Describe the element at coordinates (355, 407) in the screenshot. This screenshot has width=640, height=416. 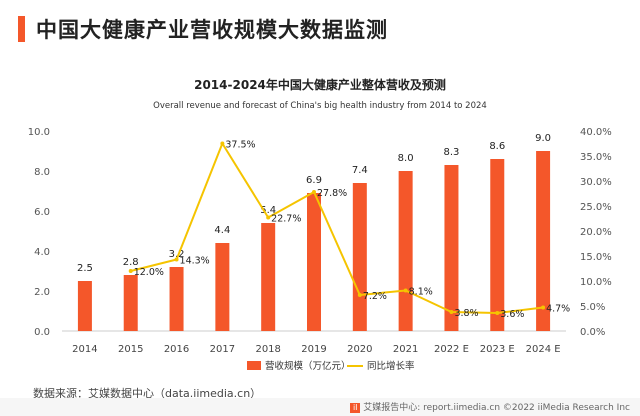
I see `iimedia-logo-icon: iI` at that location.